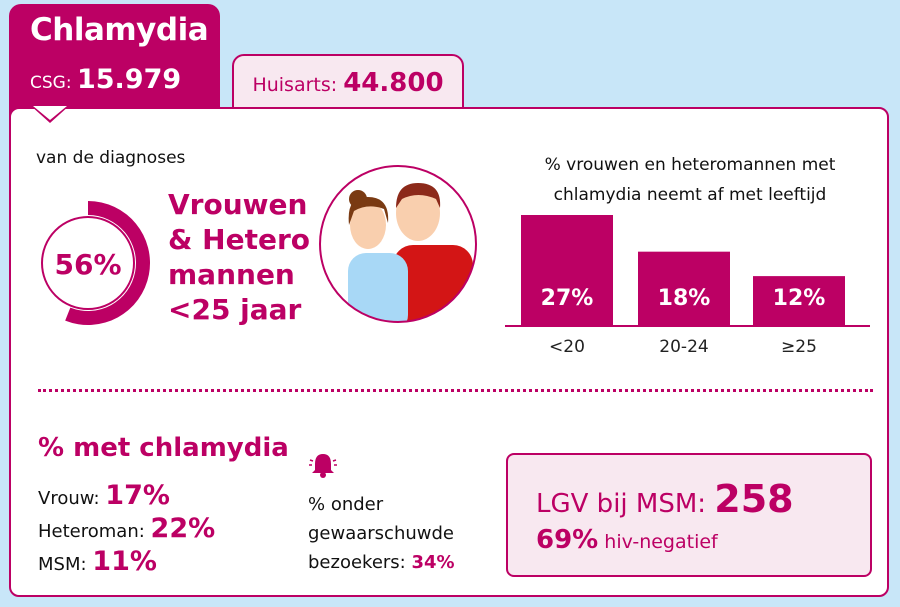 The height and width of the screenshot is (607, 900). Describe the element at coordinates (799, 347) in the screenshot. I see `x-tick-label: ≥25` at that location.